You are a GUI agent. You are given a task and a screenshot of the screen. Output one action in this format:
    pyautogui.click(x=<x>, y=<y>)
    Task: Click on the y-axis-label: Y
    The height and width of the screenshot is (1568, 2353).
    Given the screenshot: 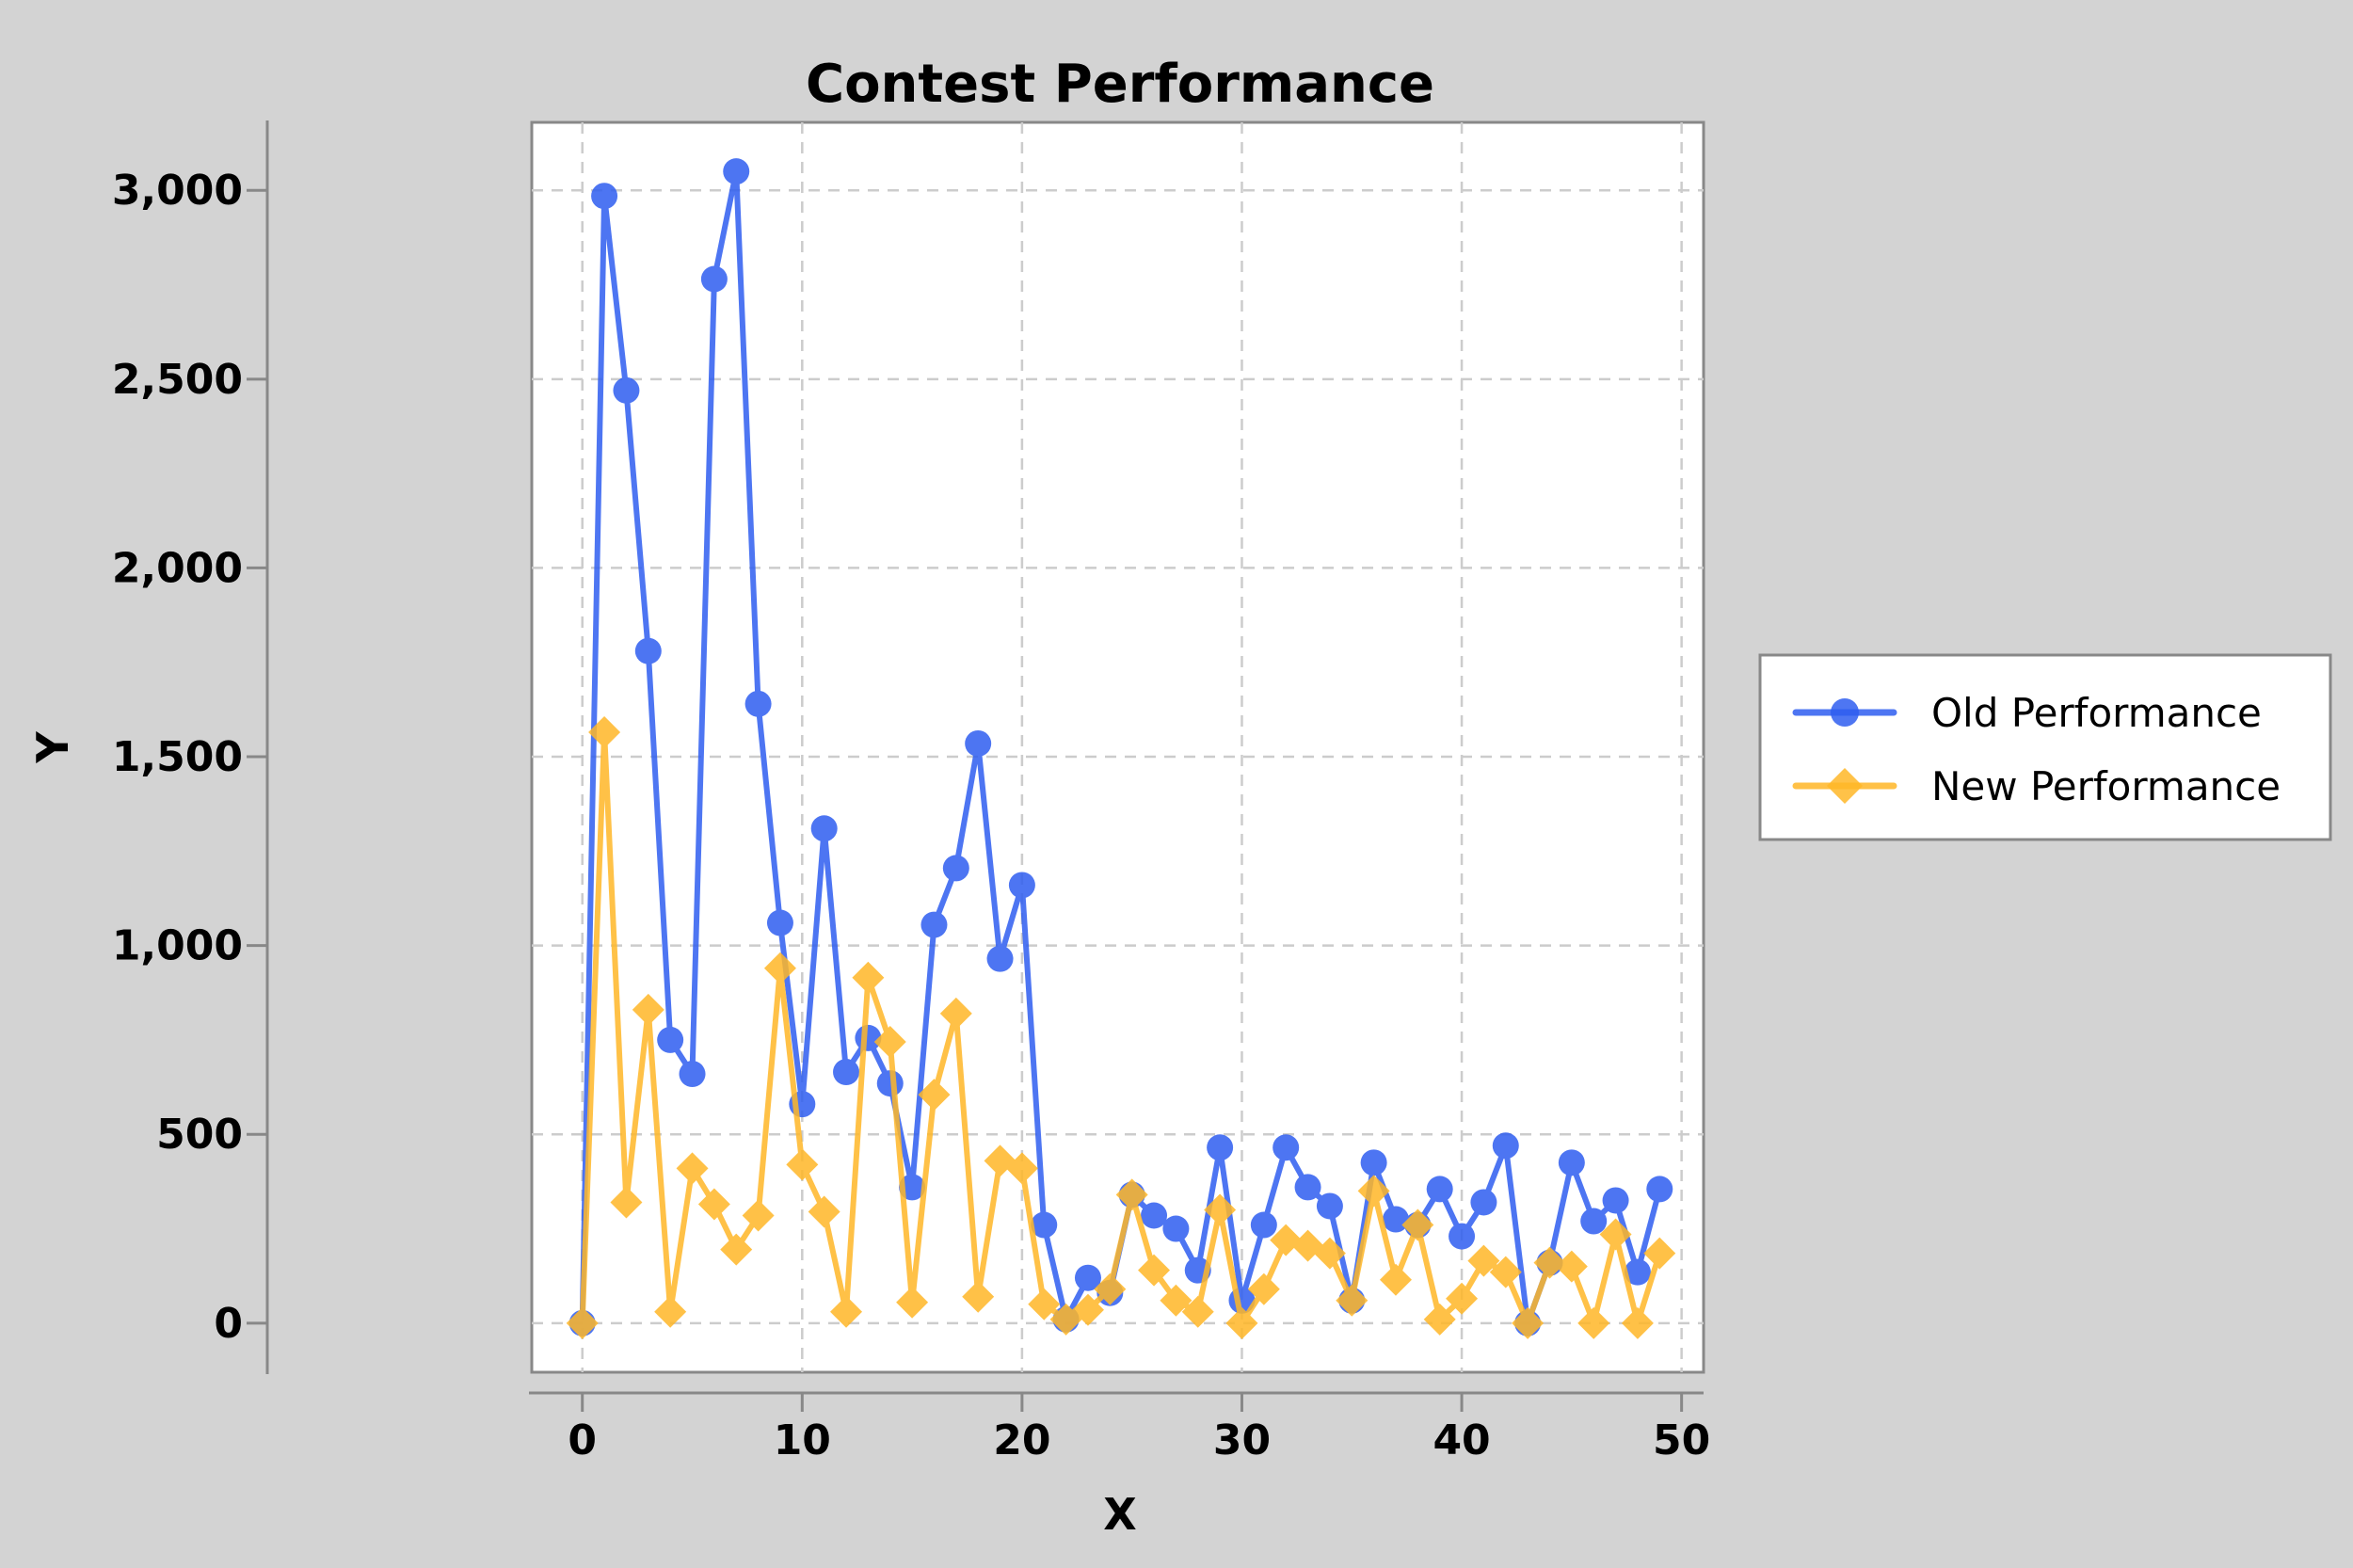 What is the action you would take?
    pyautogui.click(x=52, y=747)
    